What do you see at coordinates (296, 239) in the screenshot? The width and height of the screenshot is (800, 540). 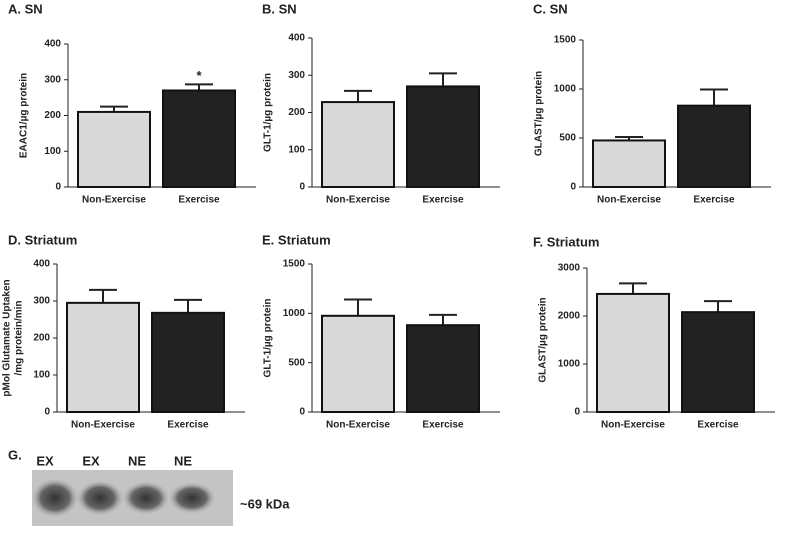 I see `chart-title: E. Striatum` at bounding box center [296, 239].